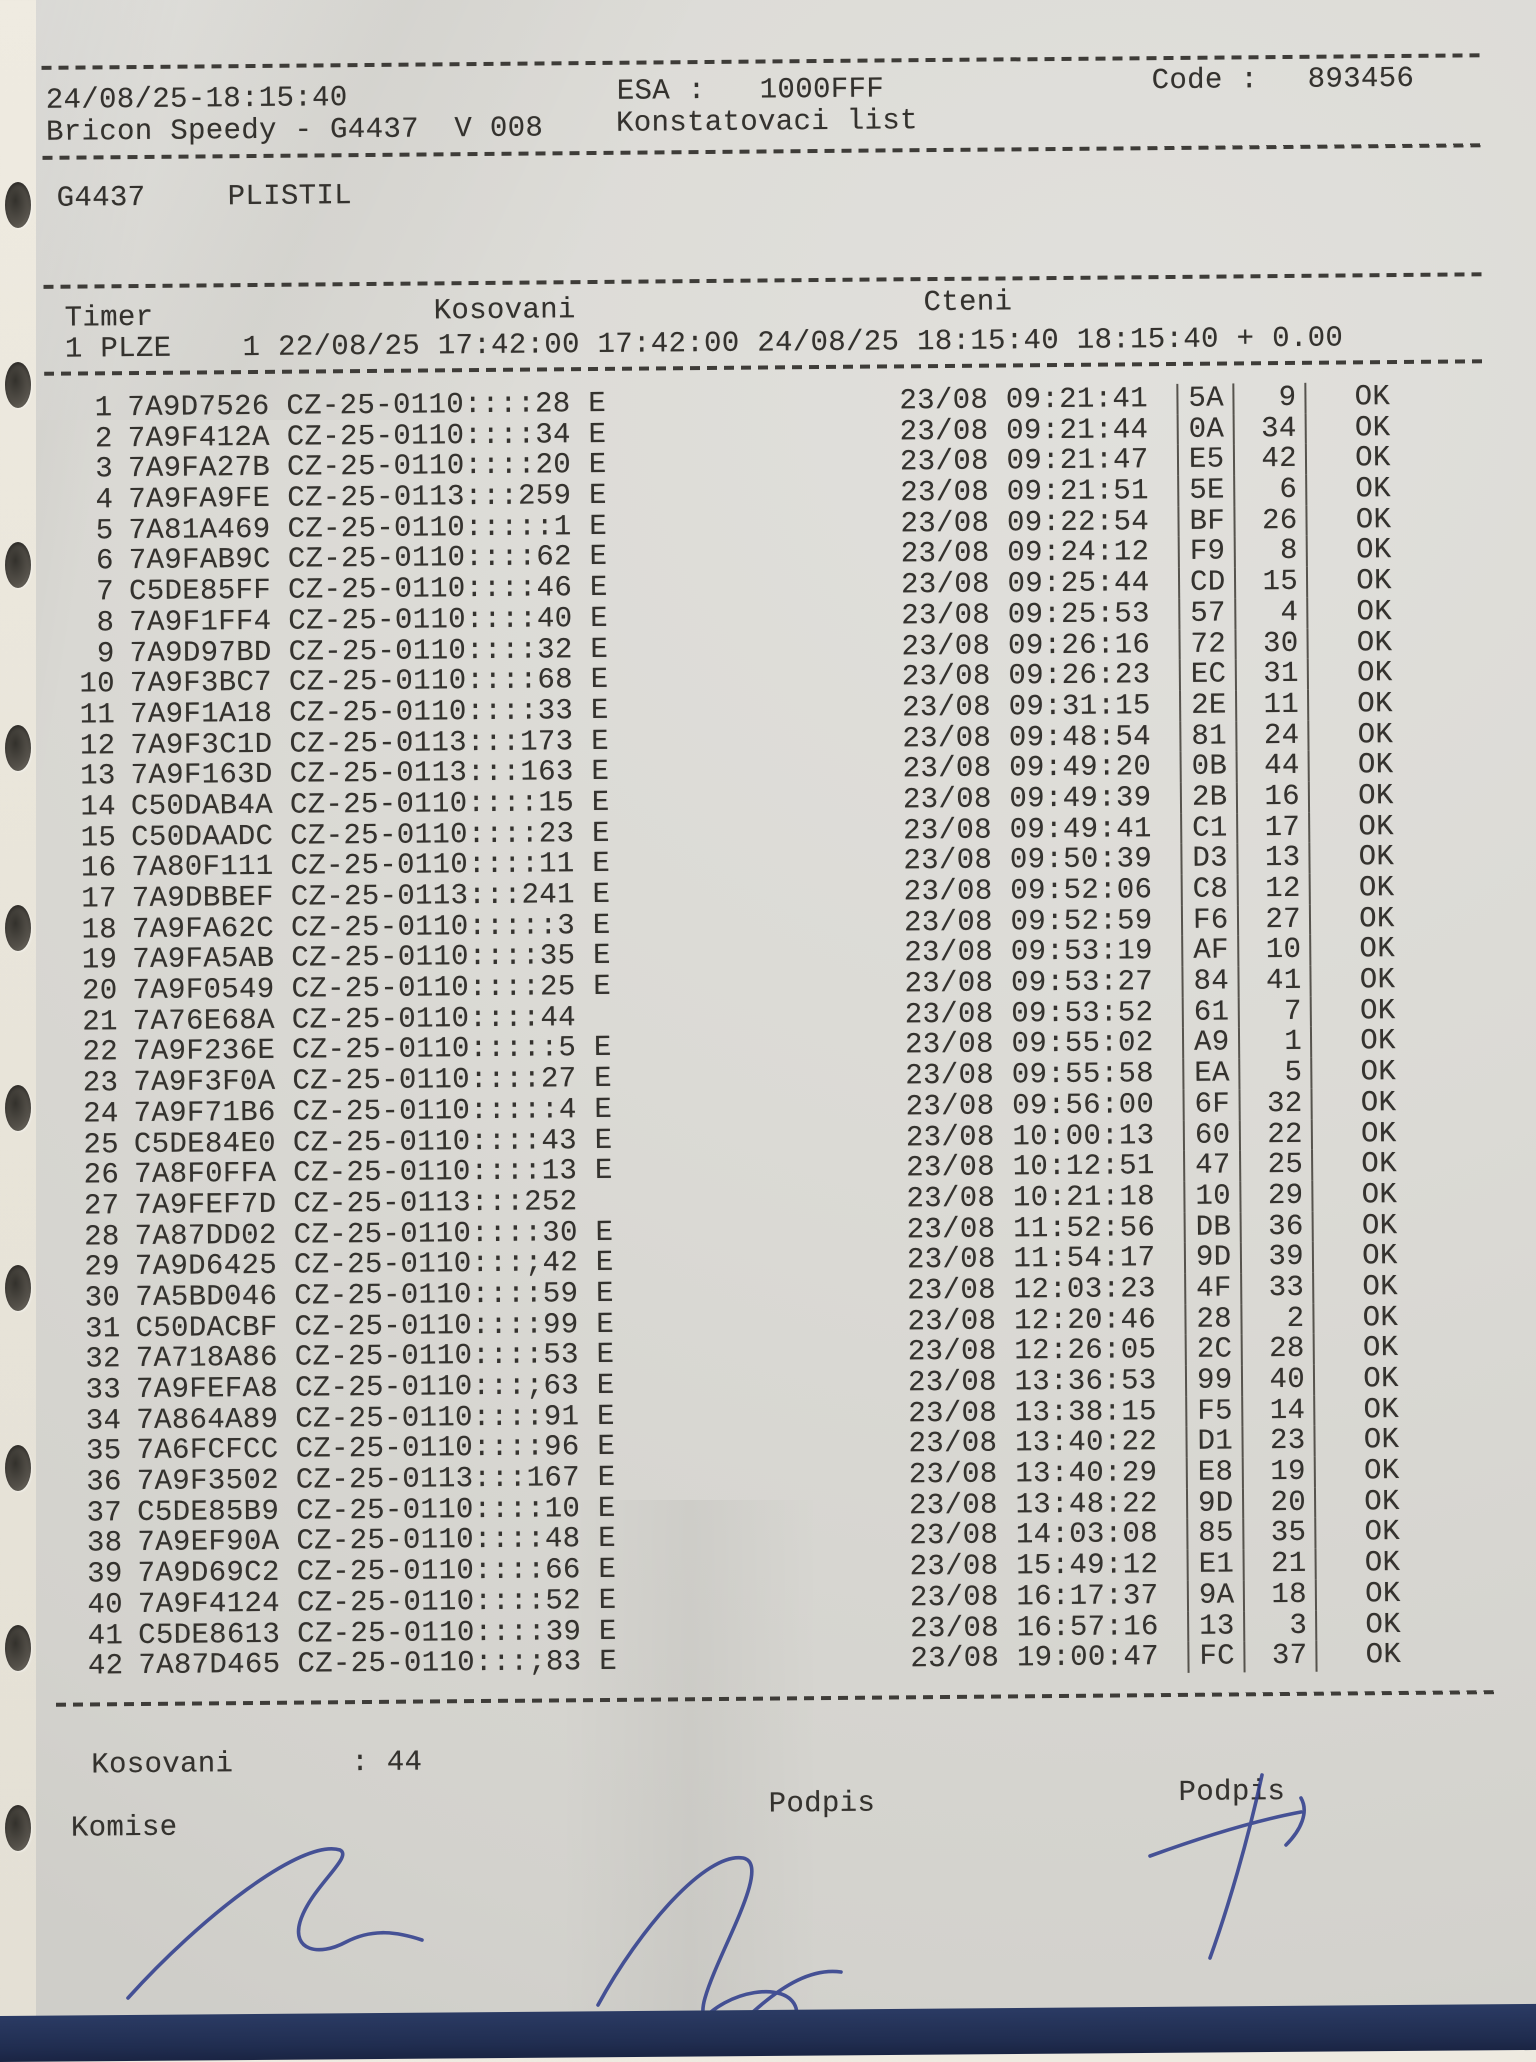 The width and height of the screenshot is (1536, 2062). I want to click on chip-id: 7A9F1FF4, so click(200, 621).